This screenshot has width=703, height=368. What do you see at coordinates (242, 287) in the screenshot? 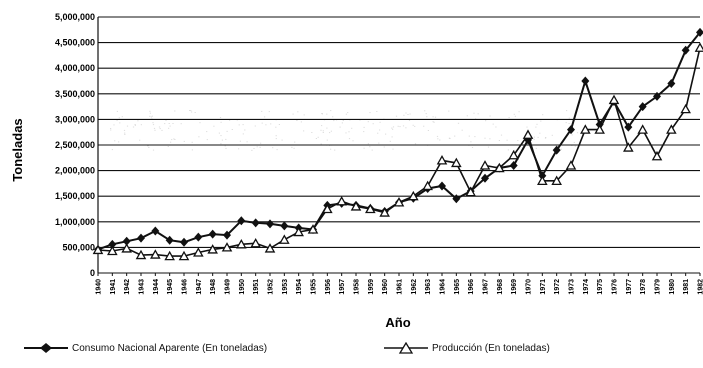
I see `x-tick-label: 1950` at bounding box center [242, 287].